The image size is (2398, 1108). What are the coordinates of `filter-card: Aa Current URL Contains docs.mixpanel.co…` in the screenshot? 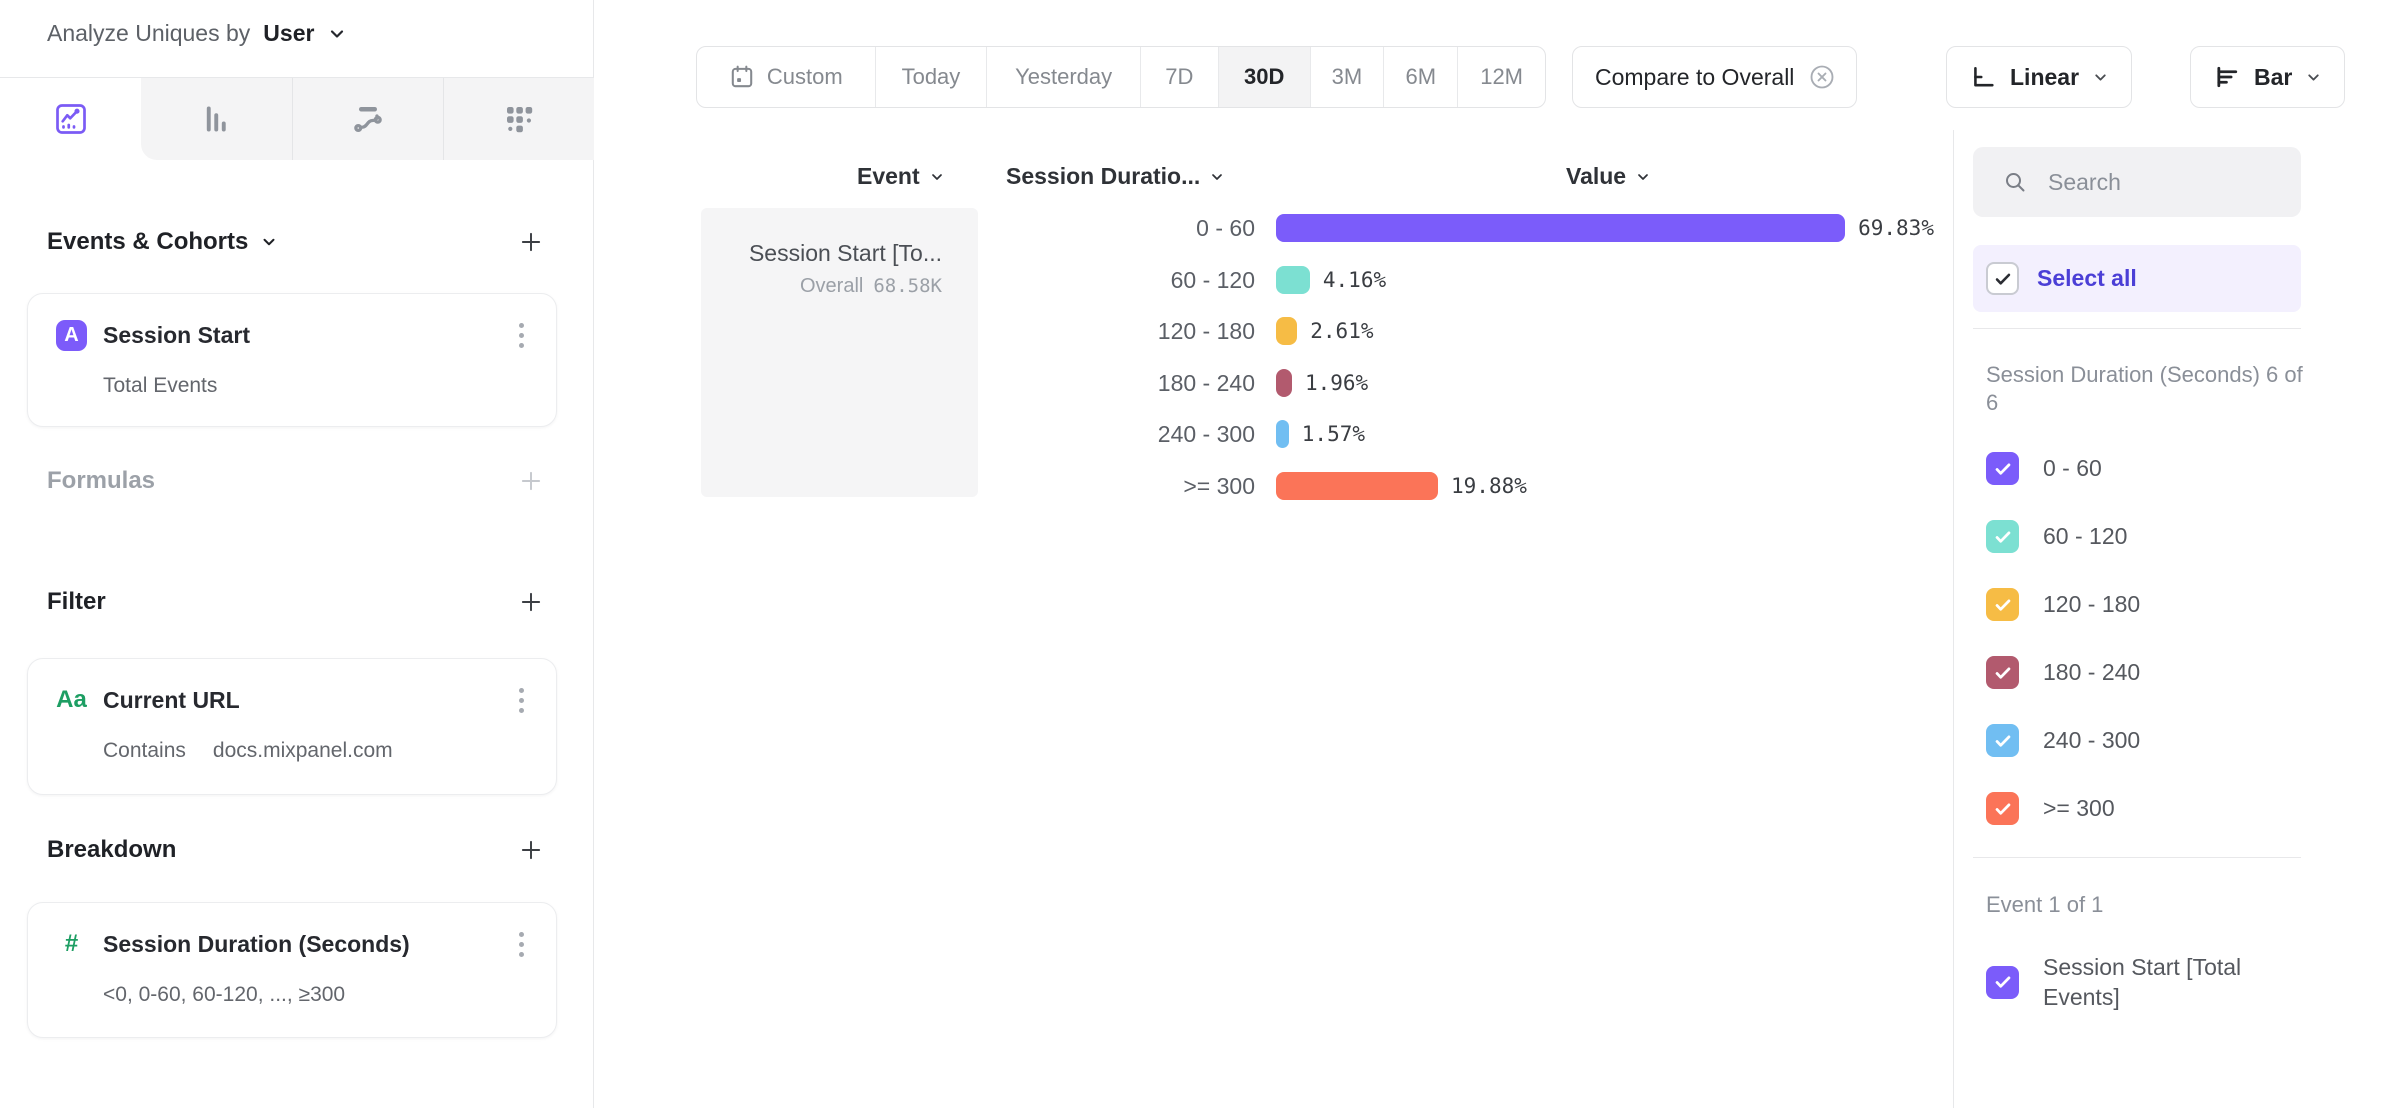 It's located at (292, 726).